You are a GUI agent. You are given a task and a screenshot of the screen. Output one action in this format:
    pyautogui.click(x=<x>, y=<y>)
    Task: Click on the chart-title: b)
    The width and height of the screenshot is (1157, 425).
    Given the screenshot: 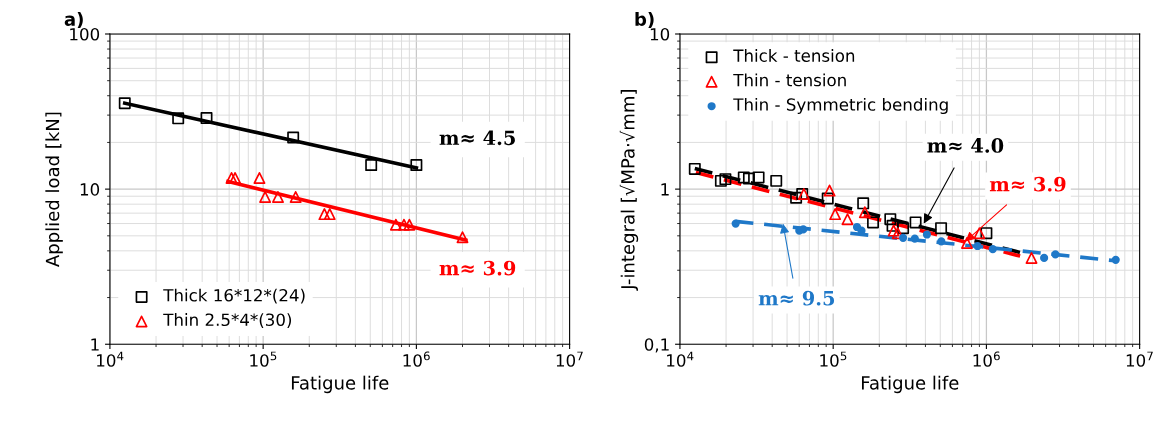 What is the action you would take?
    pyautogui.click(x=644, y=20)
    